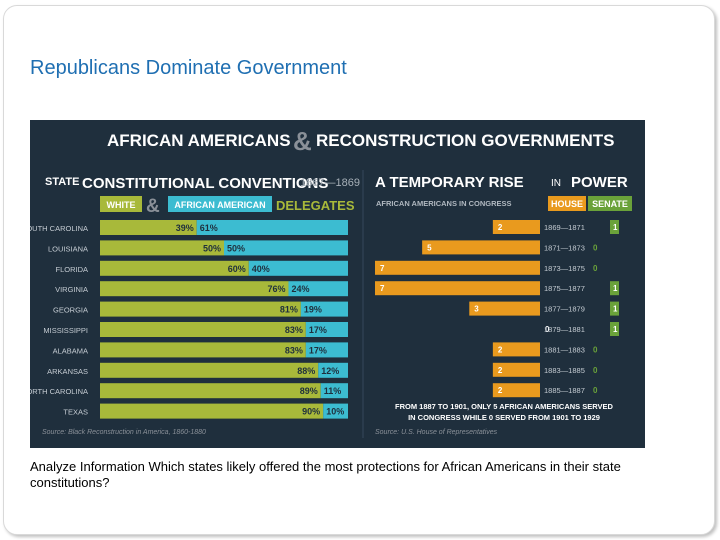  Describe the element at coordinates (194, 289) in the screenshot. I see `white-bar-virginia` at that location.